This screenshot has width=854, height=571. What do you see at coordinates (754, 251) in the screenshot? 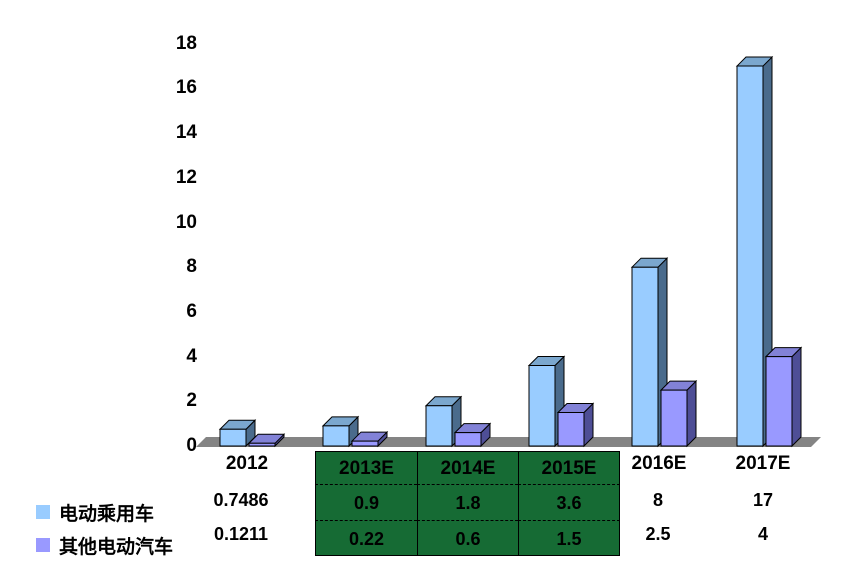
I see `bar-passenger-ev-2017E` at bounding box center [754, 251].